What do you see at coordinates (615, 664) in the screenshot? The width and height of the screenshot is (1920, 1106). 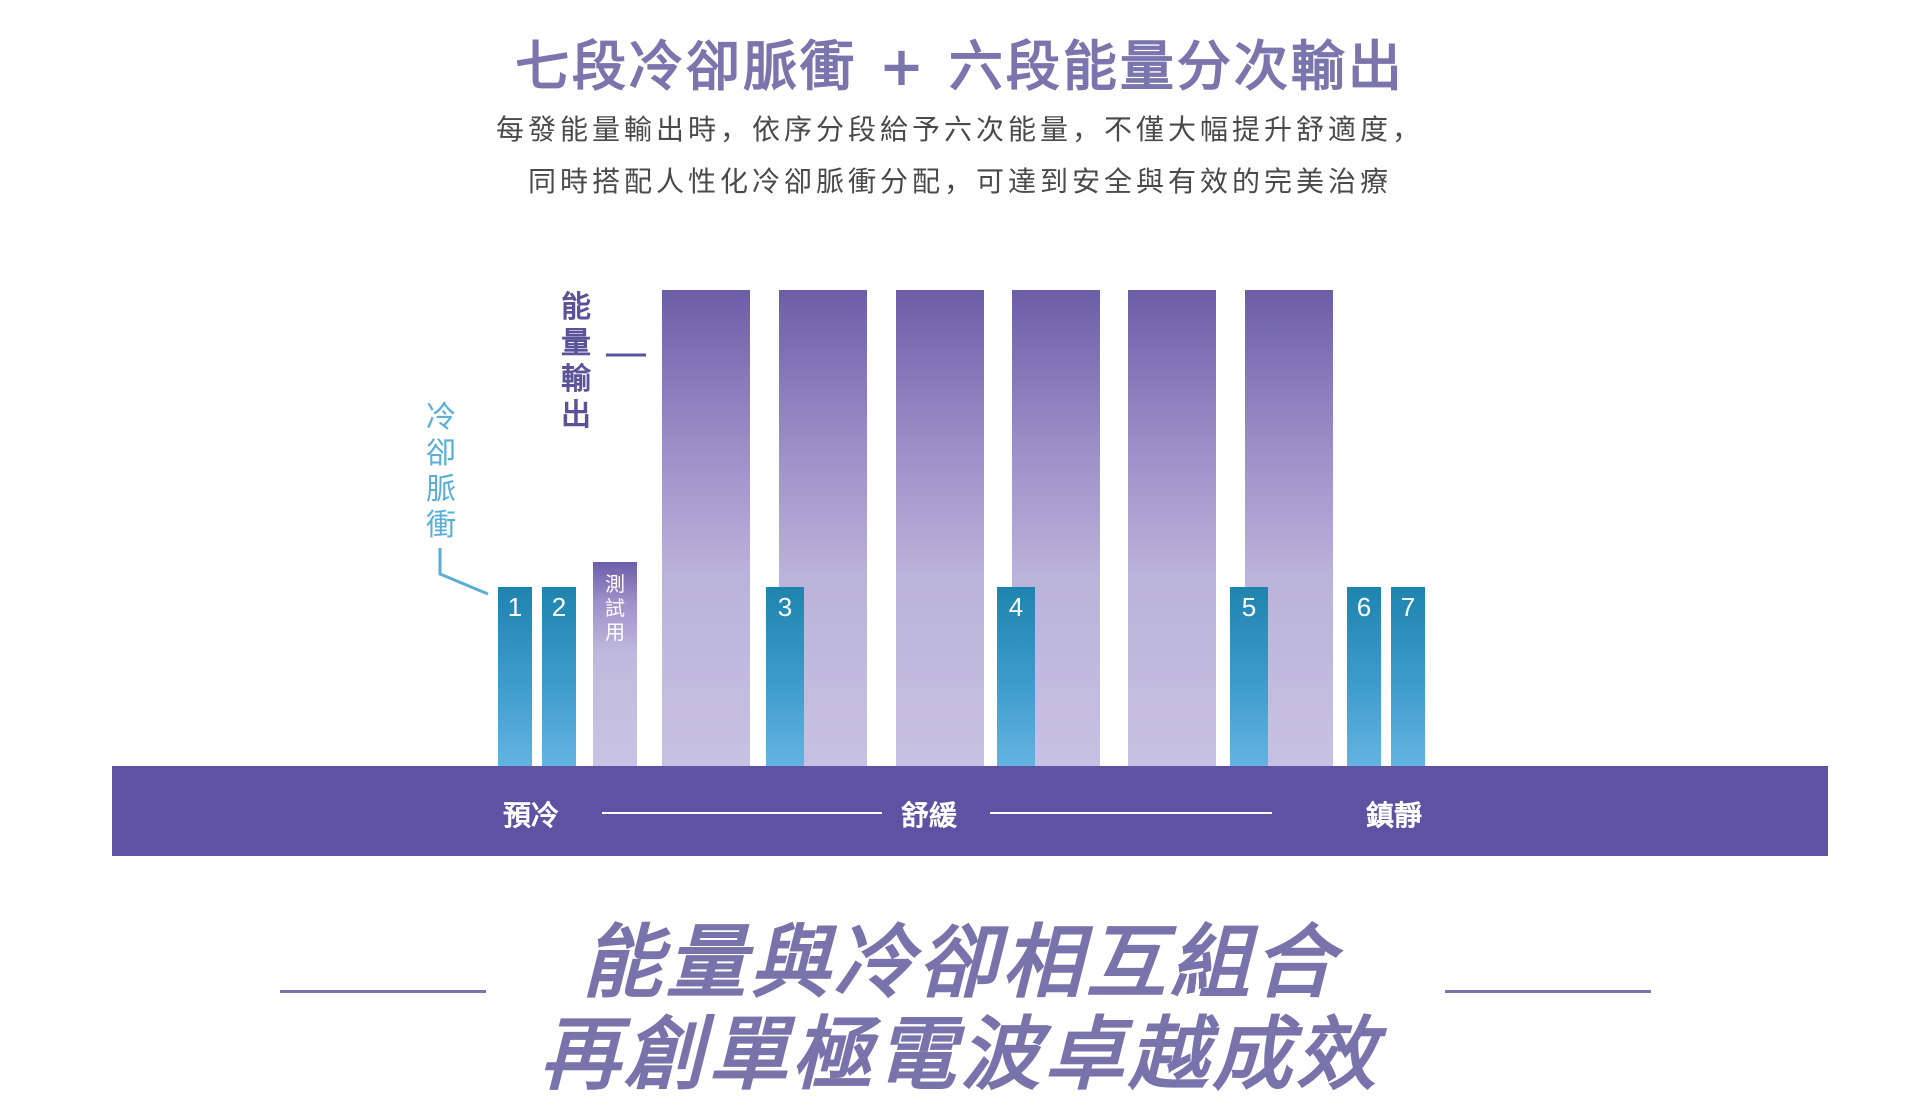 I see `test-pulse-bar` at bounding box center [615, 664].